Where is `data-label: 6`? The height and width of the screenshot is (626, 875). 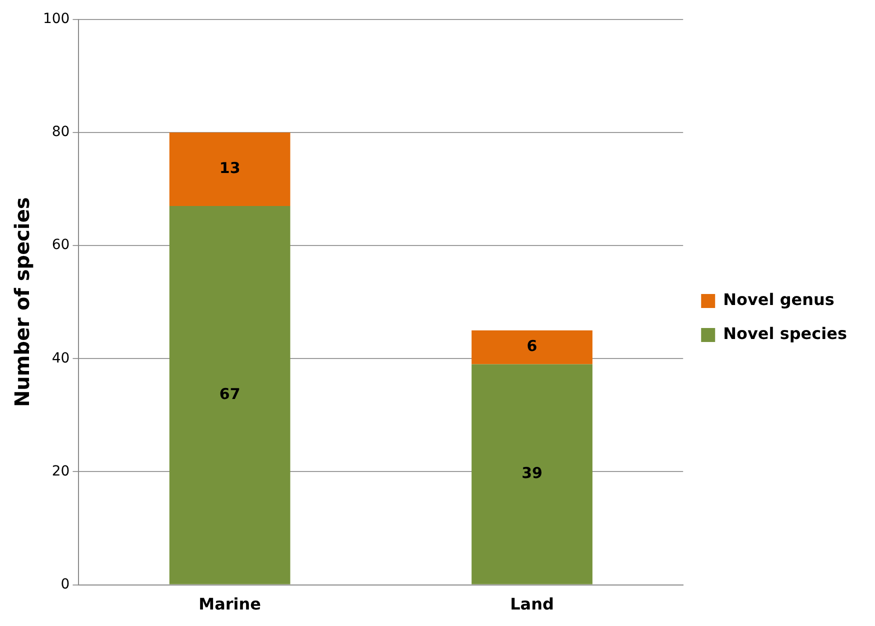 data-label: 6 is located at coordinates (532, 346).